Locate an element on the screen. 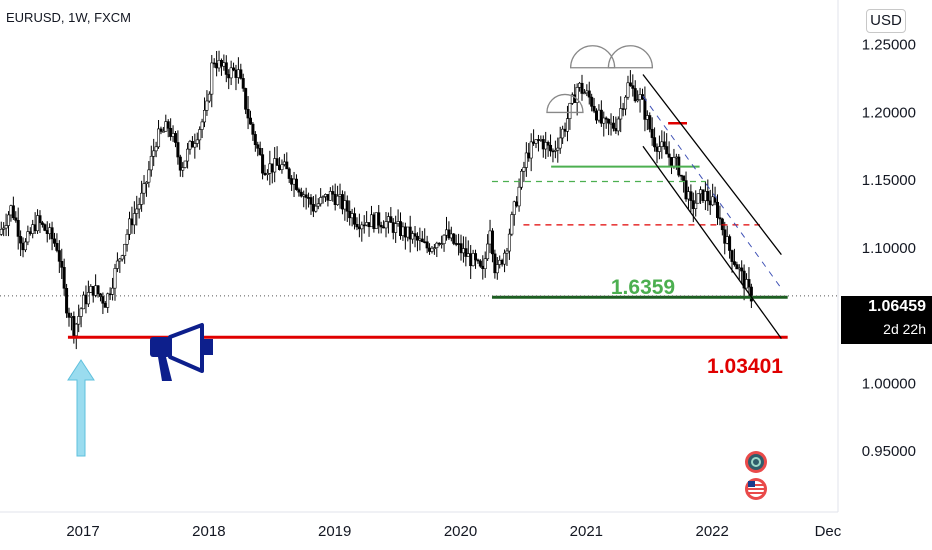 The width and height of the screenshot is (932, 550). green-level-label: 1.6359 is located at coordinates (643, 287).